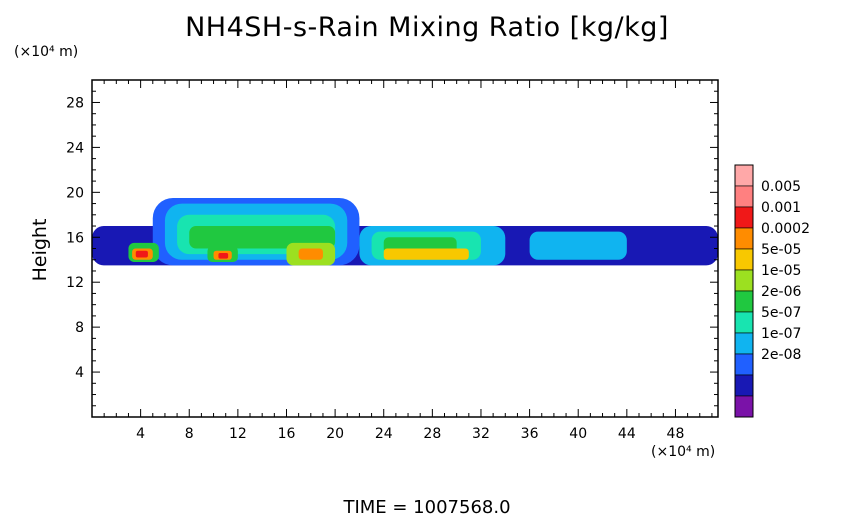 This screenshot has height=519, width=854. What do you see at coordinates (79, 328) in the screenshot?
I see `y-tick-label: 8` at bounding box center [79, 328].